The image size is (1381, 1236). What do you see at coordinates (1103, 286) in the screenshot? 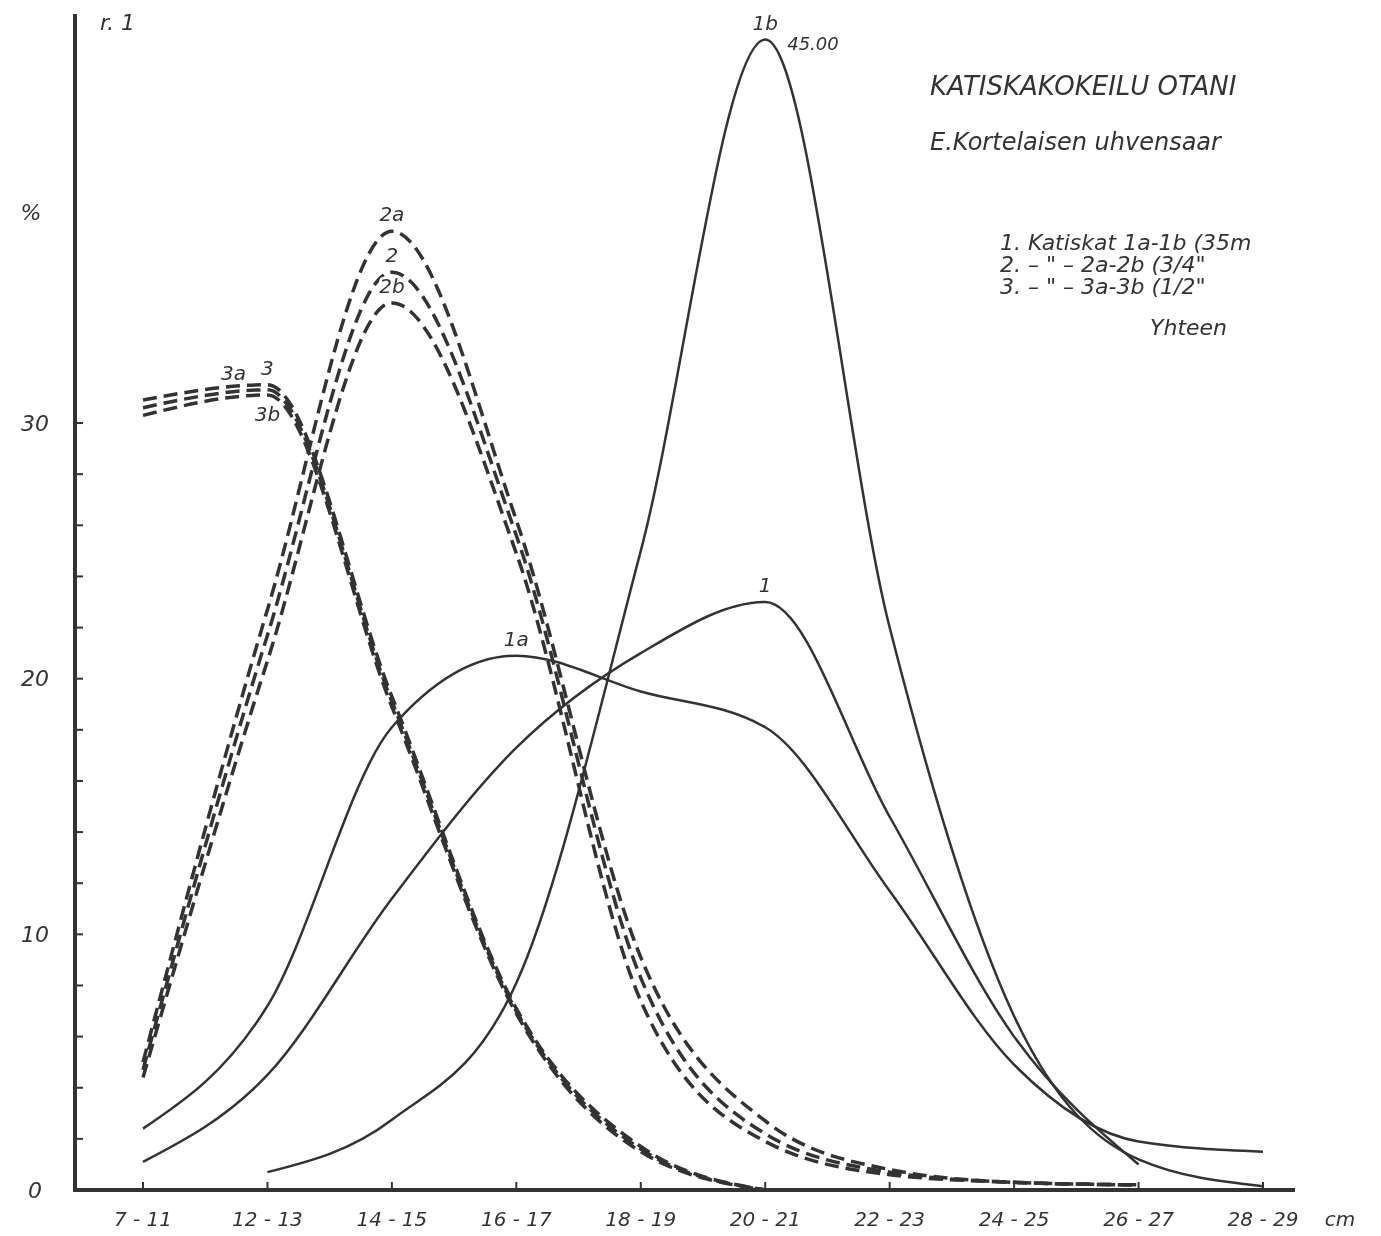
I see `annotation: 3. – " – 3a-3b (1/2"` at bounding box center [1103, 286].